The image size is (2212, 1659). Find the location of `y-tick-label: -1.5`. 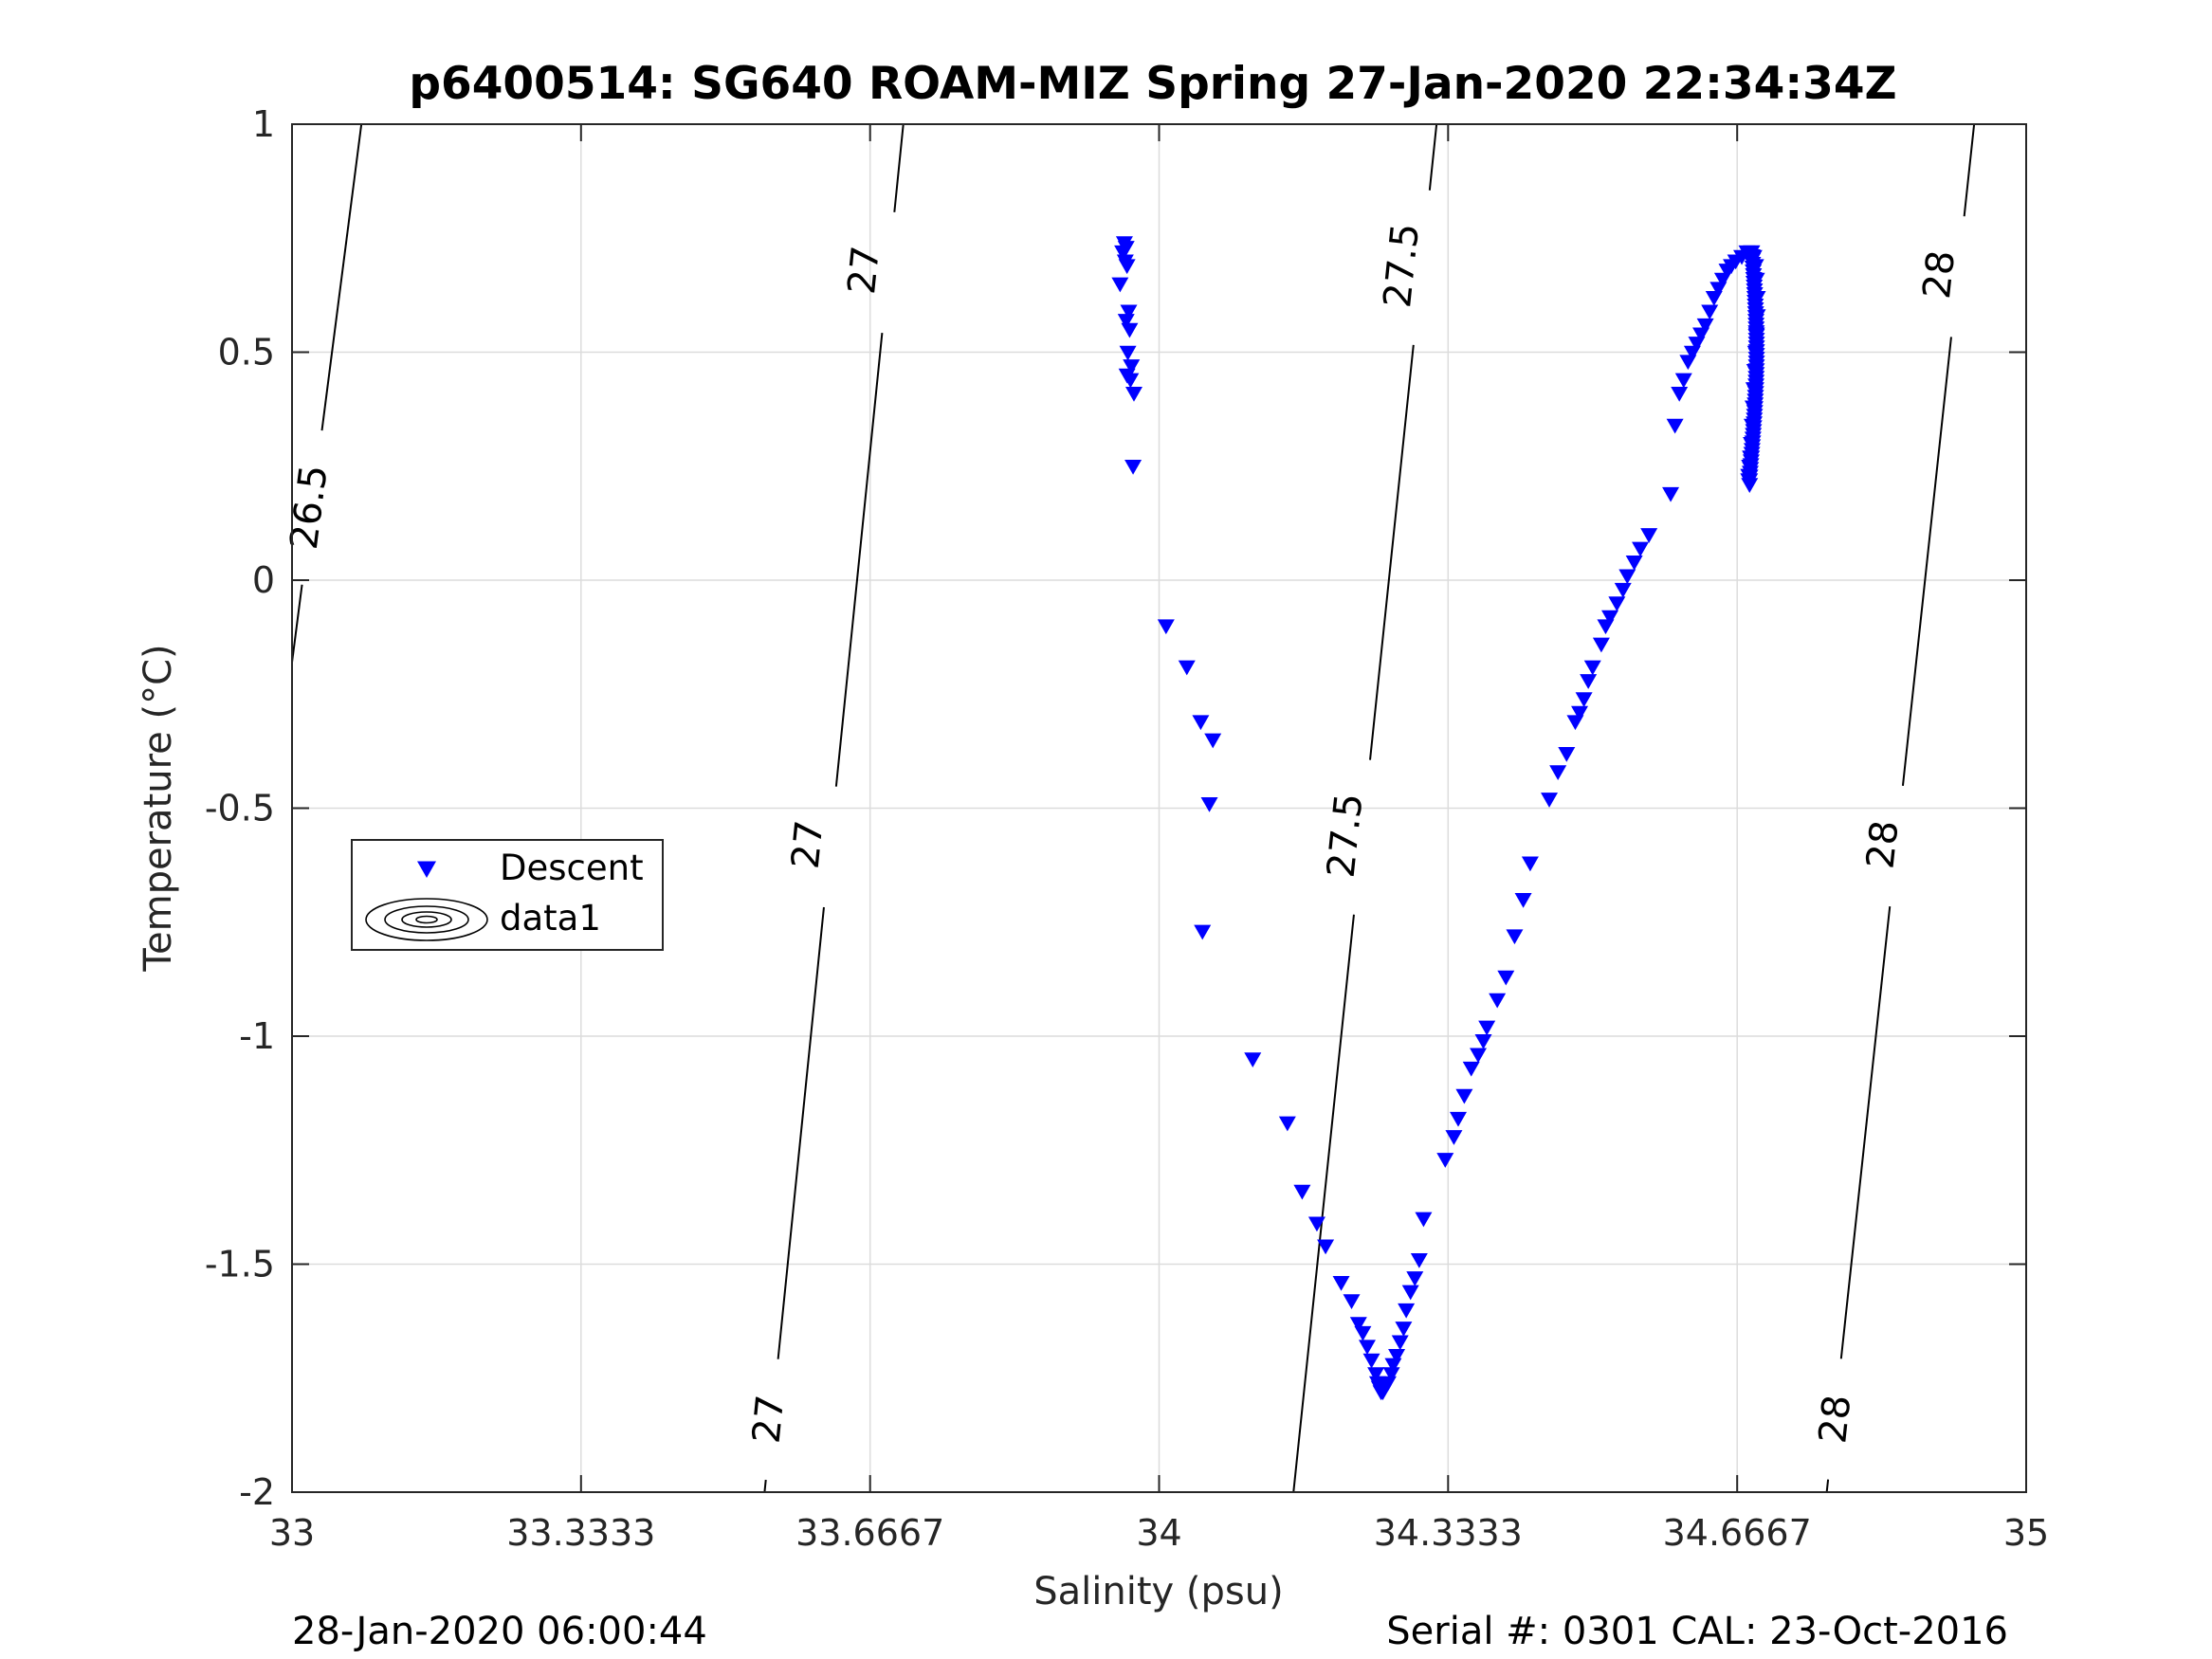

y-tick-label: -1.5 is located at coordinates (240, 1264).